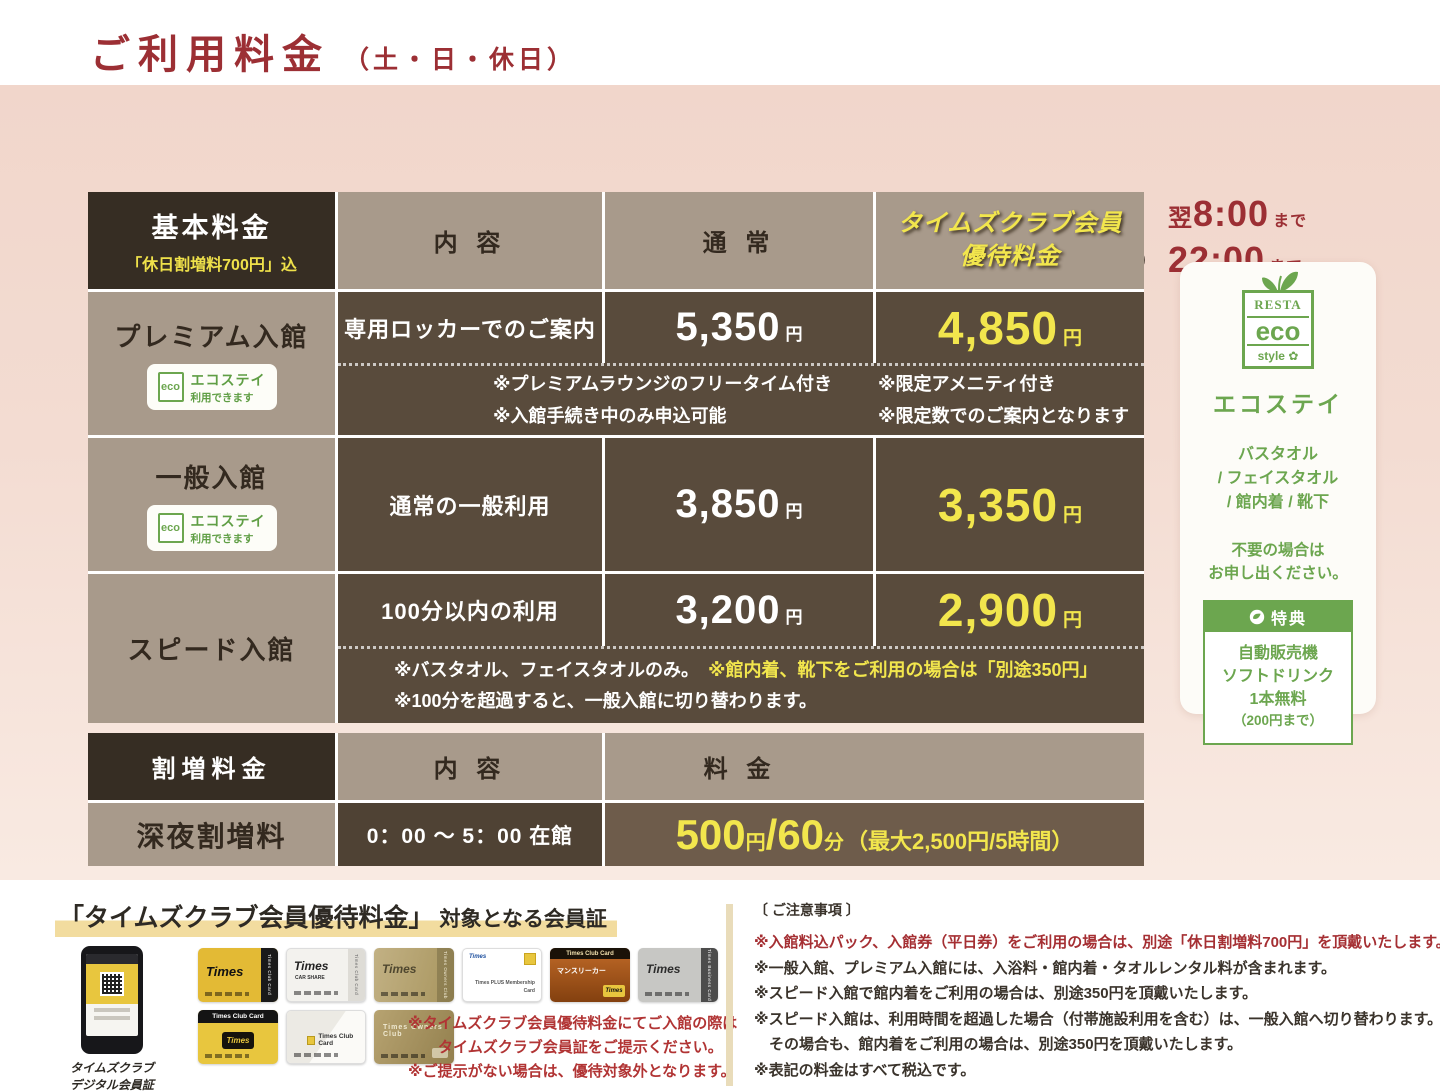  I want to click on premium-content: 専用ロッカーでのご案内, so click(470, 326).